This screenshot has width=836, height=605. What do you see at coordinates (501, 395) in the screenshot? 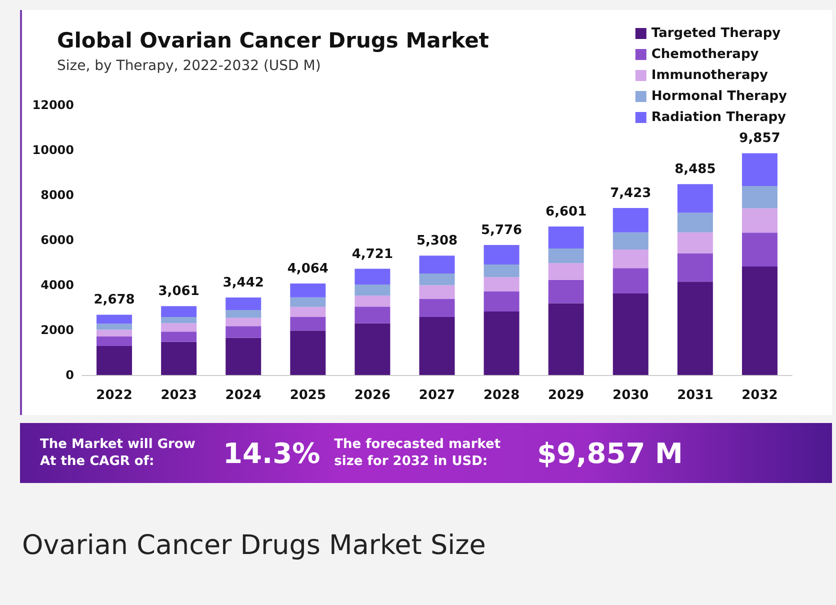
I see `x-tick-label: 2028` at bounding box center [501, 395].